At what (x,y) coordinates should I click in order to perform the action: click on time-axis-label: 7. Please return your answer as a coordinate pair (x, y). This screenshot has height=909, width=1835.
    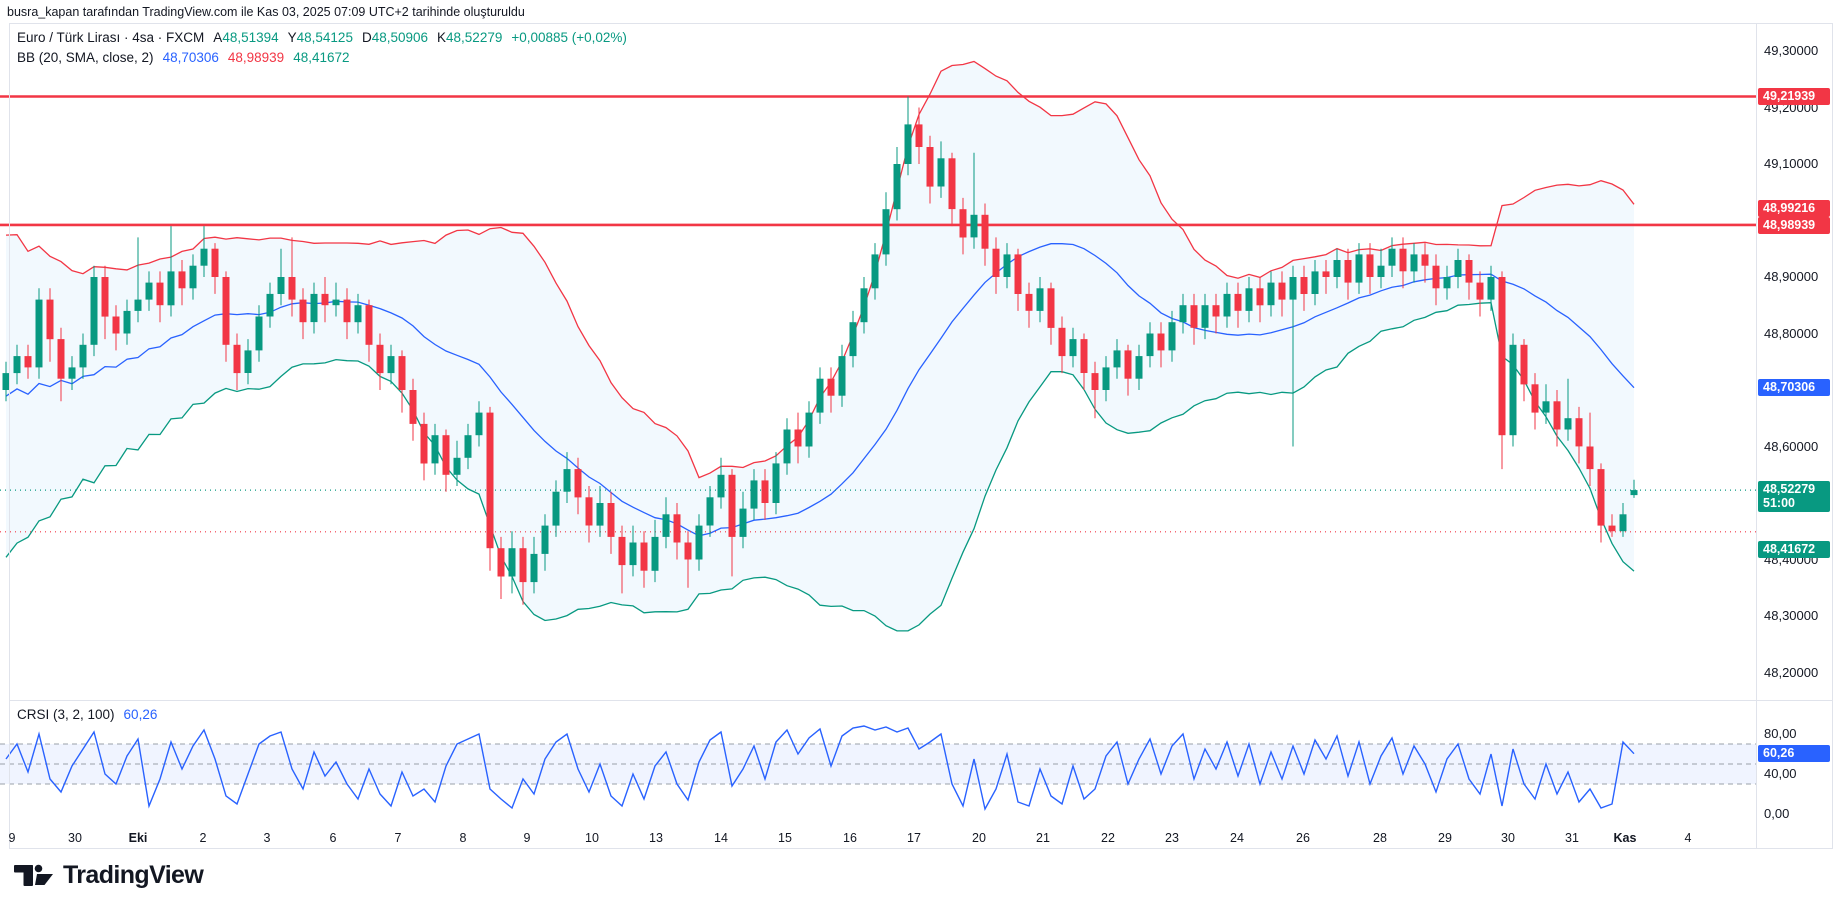
    Looking at the image, I should click on (398, 838).